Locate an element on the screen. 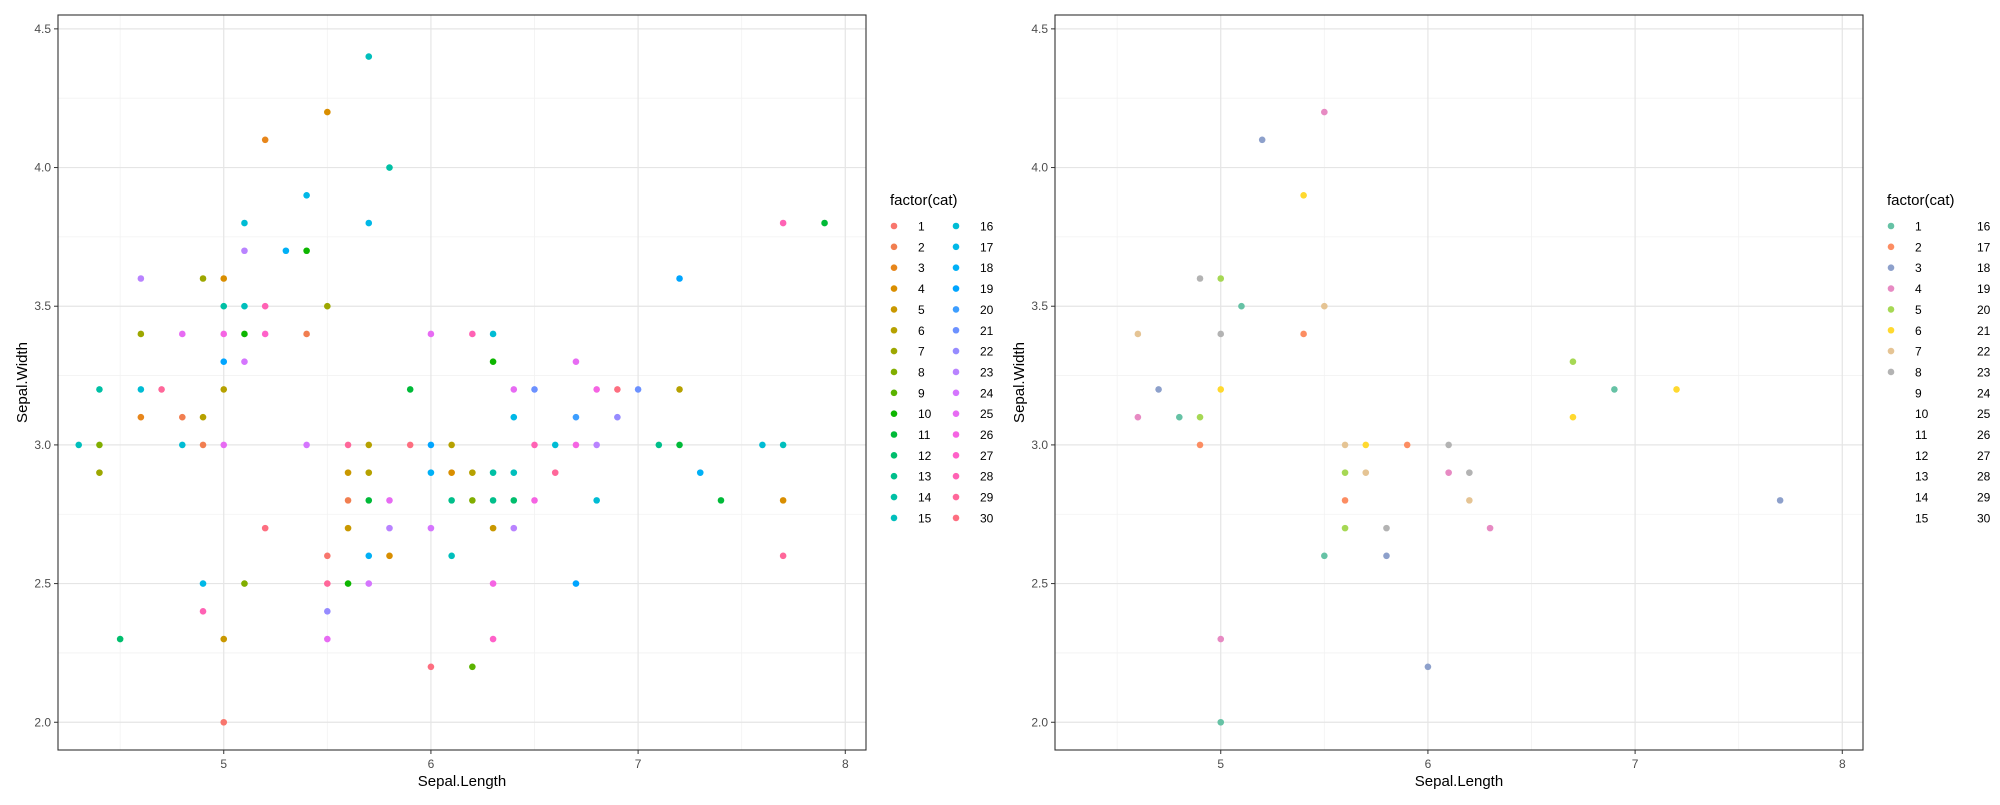 This screenshot has height=805, width=2000. legend-label: 22 is located at coordinates (1984, 352).